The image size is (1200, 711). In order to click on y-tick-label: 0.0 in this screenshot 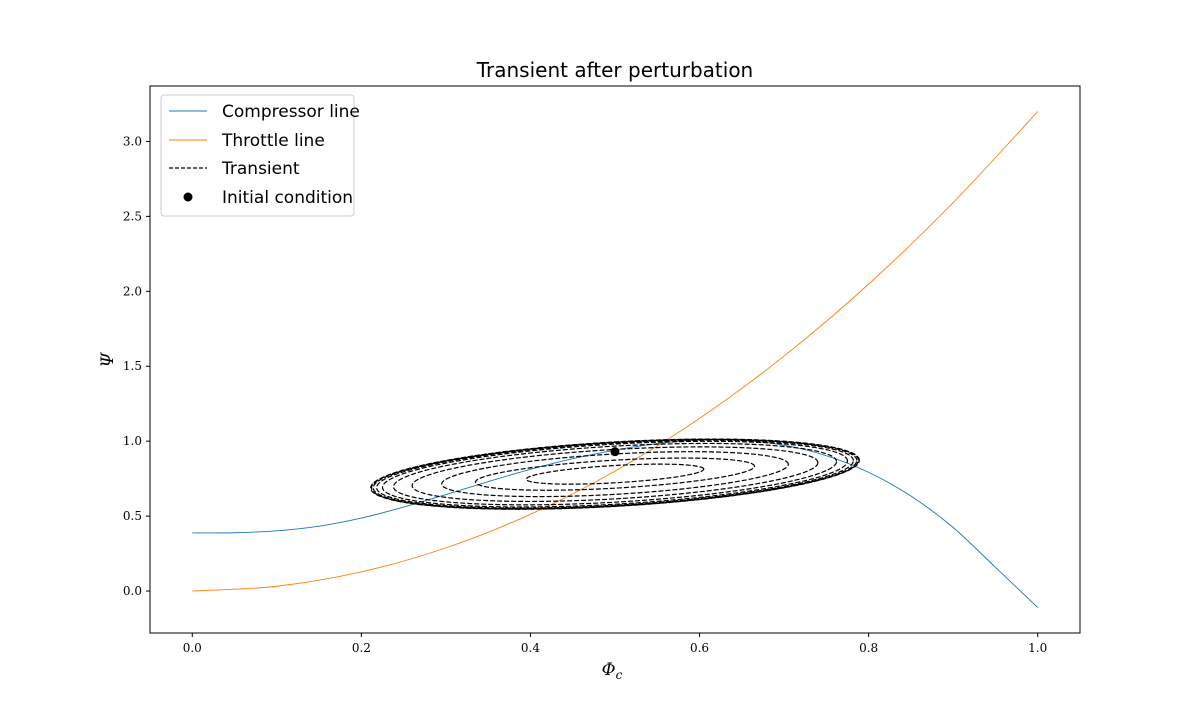, I will do `click(132, 591)`.